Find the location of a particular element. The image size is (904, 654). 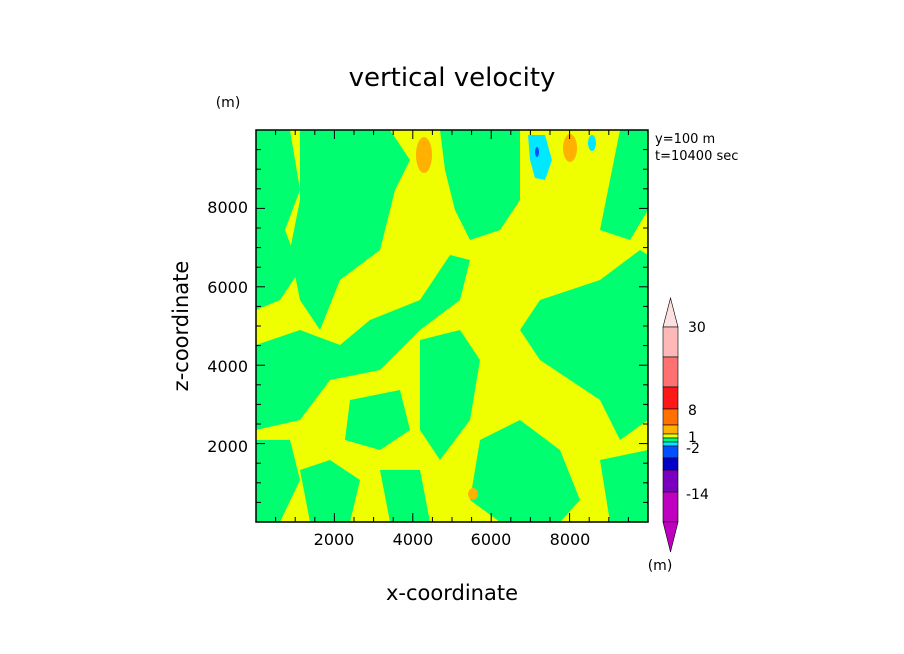

colorbar-segment-purple is located at coordinates (670, 481).